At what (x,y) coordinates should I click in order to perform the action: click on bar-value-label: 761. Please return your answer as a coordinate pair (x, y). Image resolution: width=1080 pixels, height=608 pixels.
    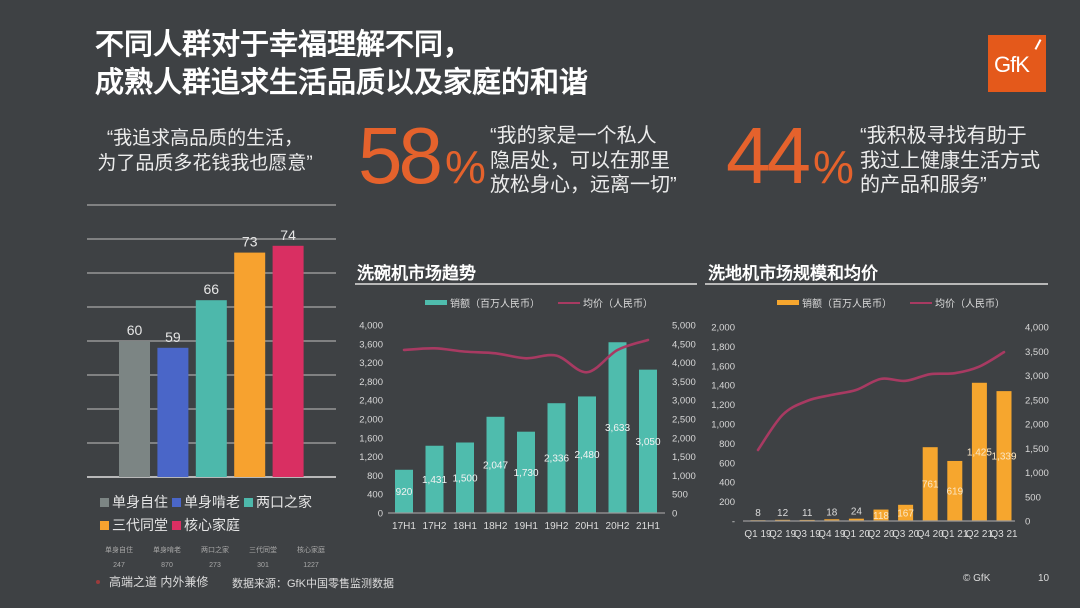
    Looking at the image, I should click on (930, 485).